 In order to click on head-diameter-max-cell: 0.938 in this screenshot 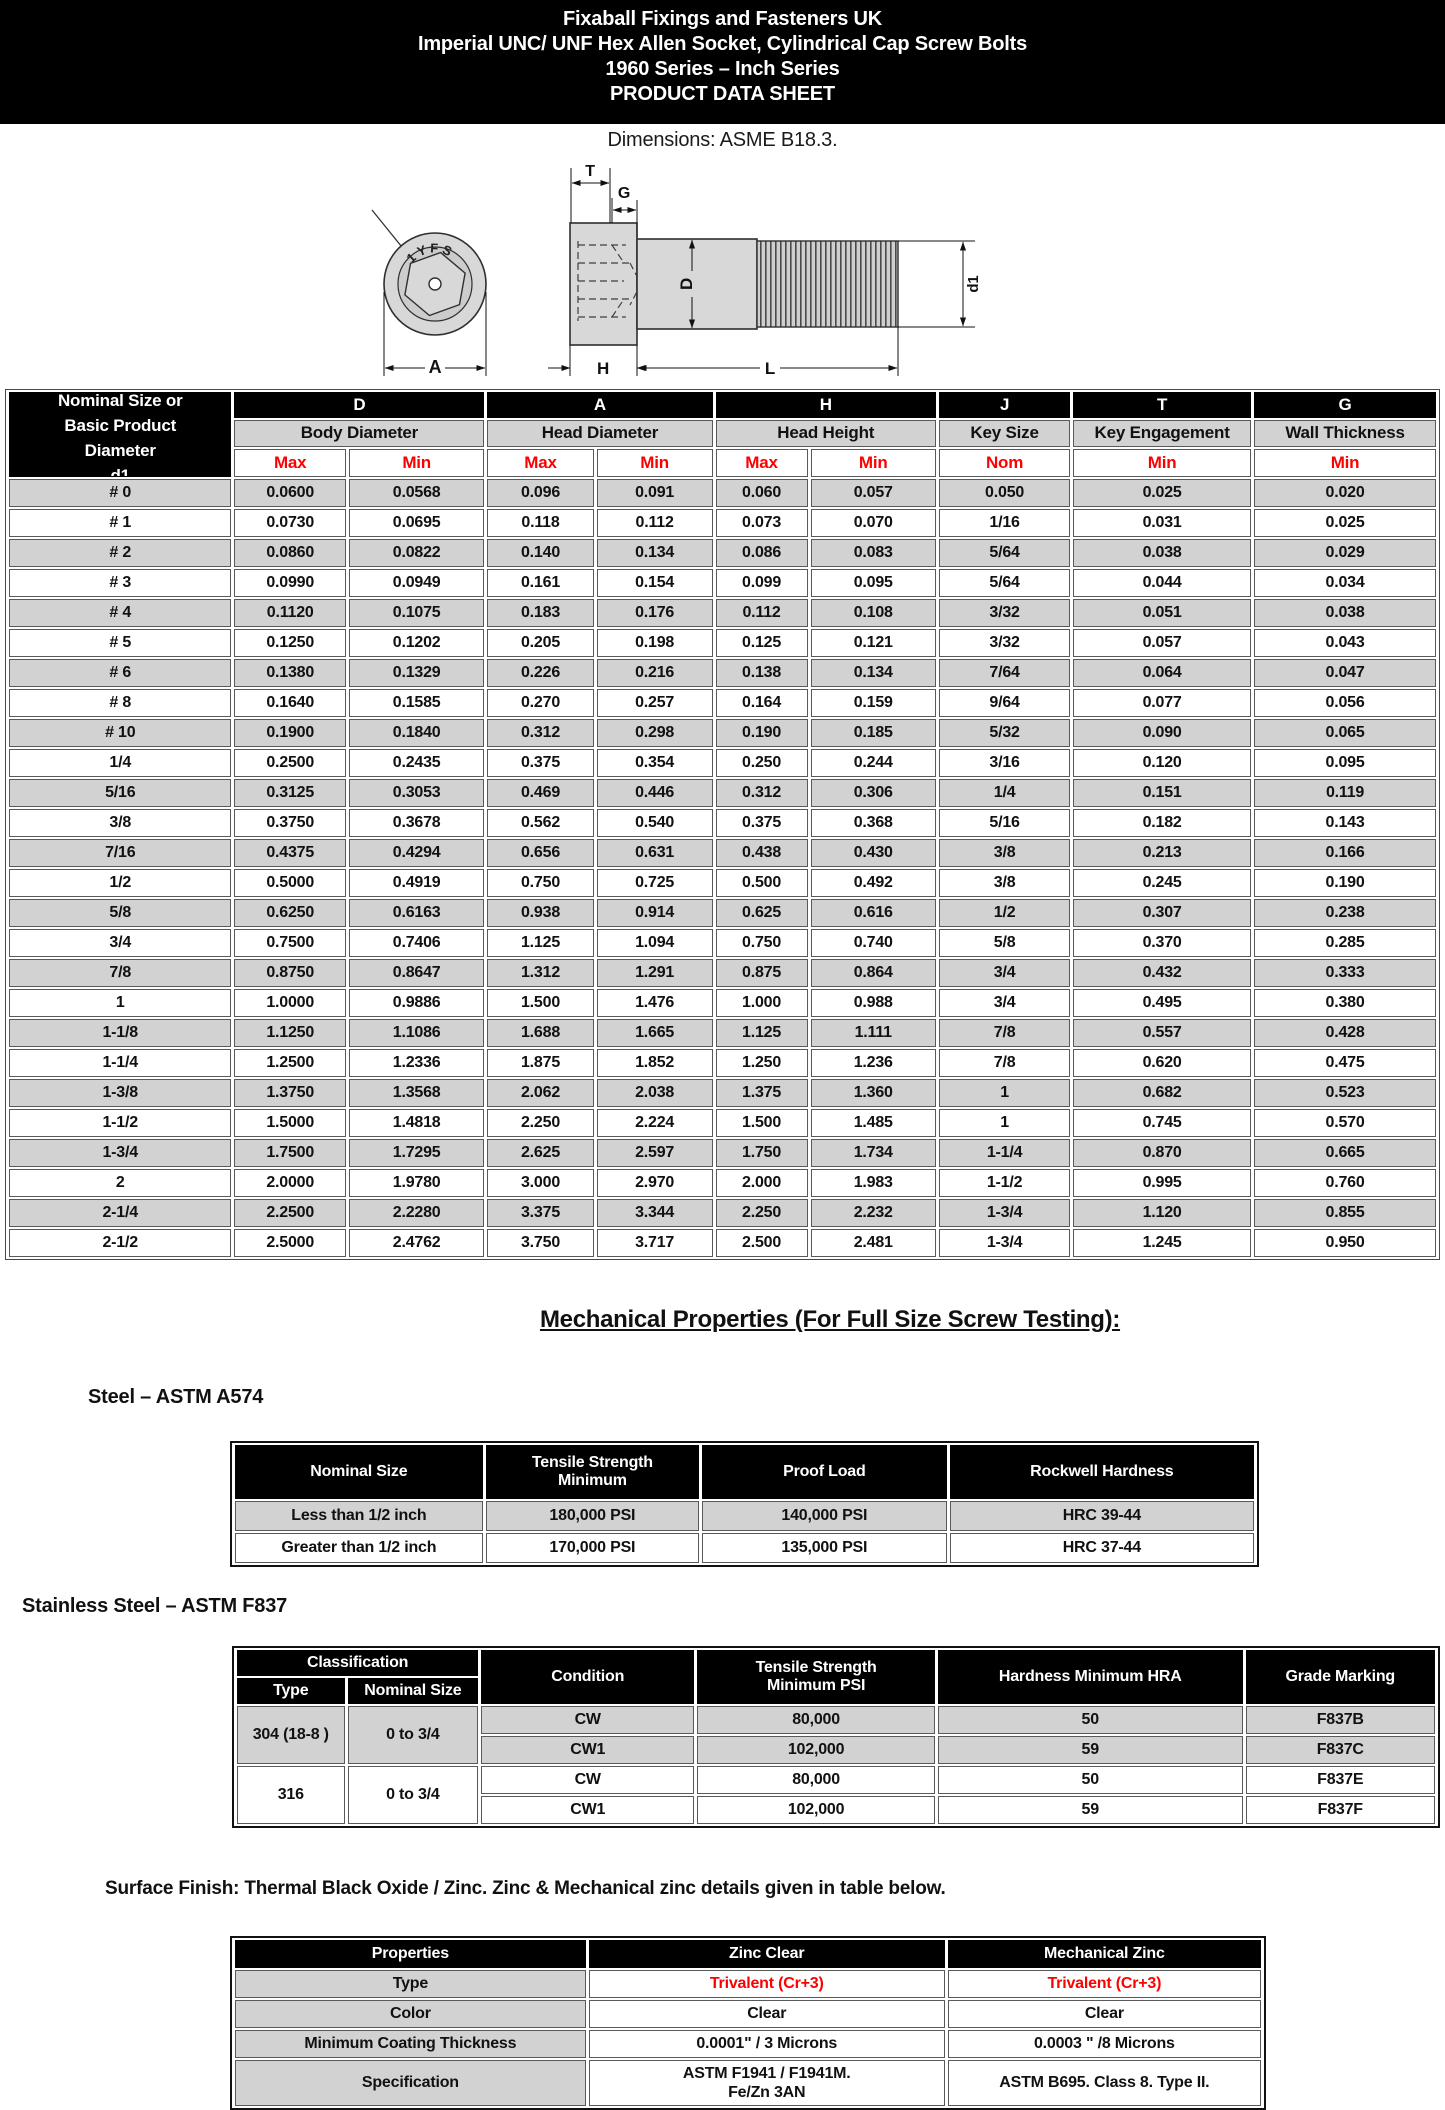, I will do `click(540, 913)`.